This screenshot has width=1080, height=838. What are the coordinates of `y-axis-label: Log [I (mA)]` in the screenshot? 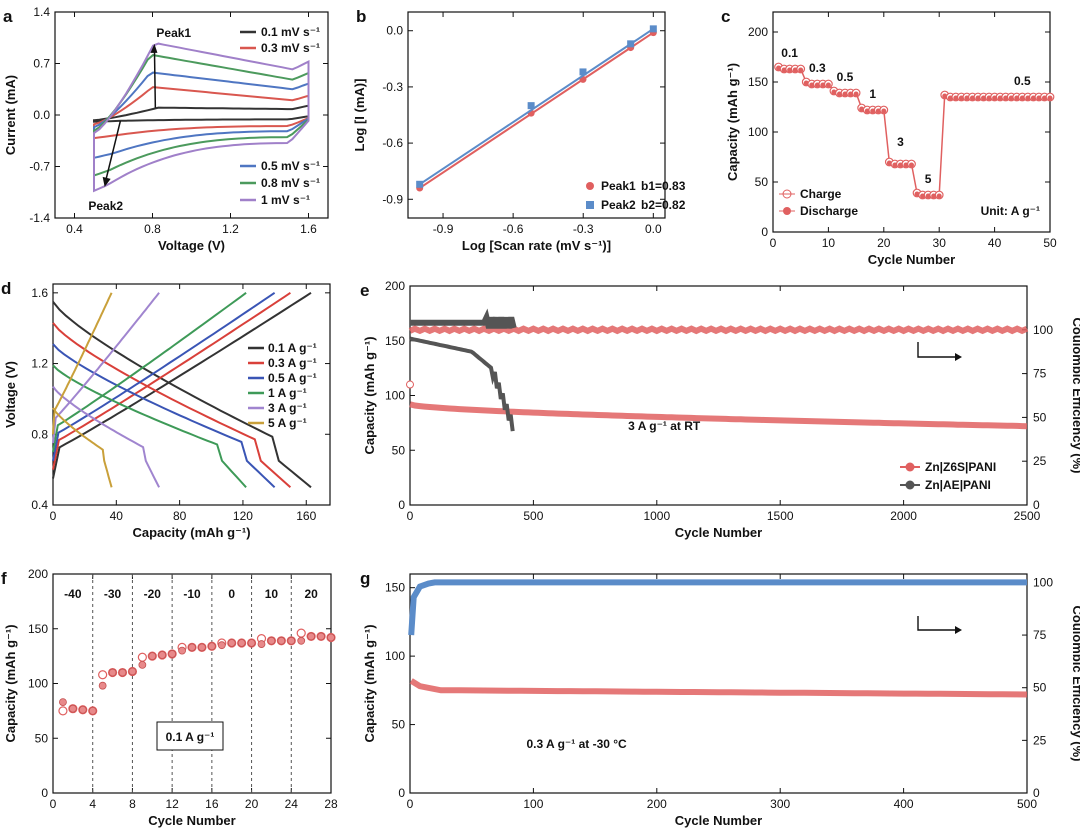 It's located at (359, 115).